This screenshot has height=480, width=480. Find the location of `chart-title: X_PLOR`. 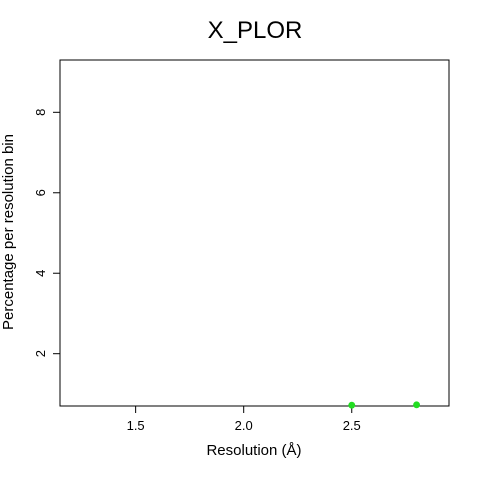

chart-title: X_PLOR is located at coordinates (255, 30).